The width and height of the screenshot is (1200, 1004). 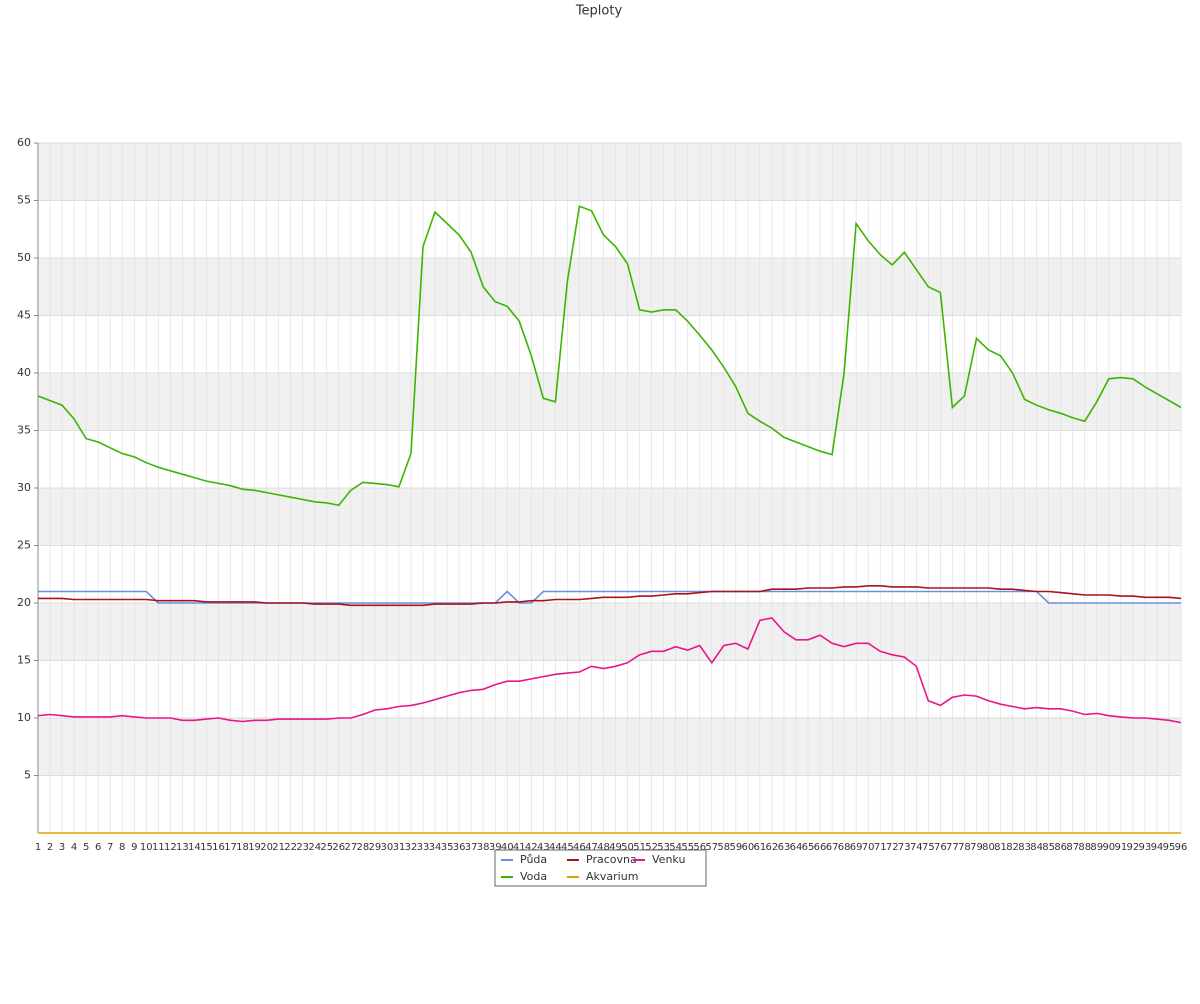 What do you see at coordinates (952, 847) in the screenshot?
I see `x-tick-label: 77` at bounding box center [952, 847].